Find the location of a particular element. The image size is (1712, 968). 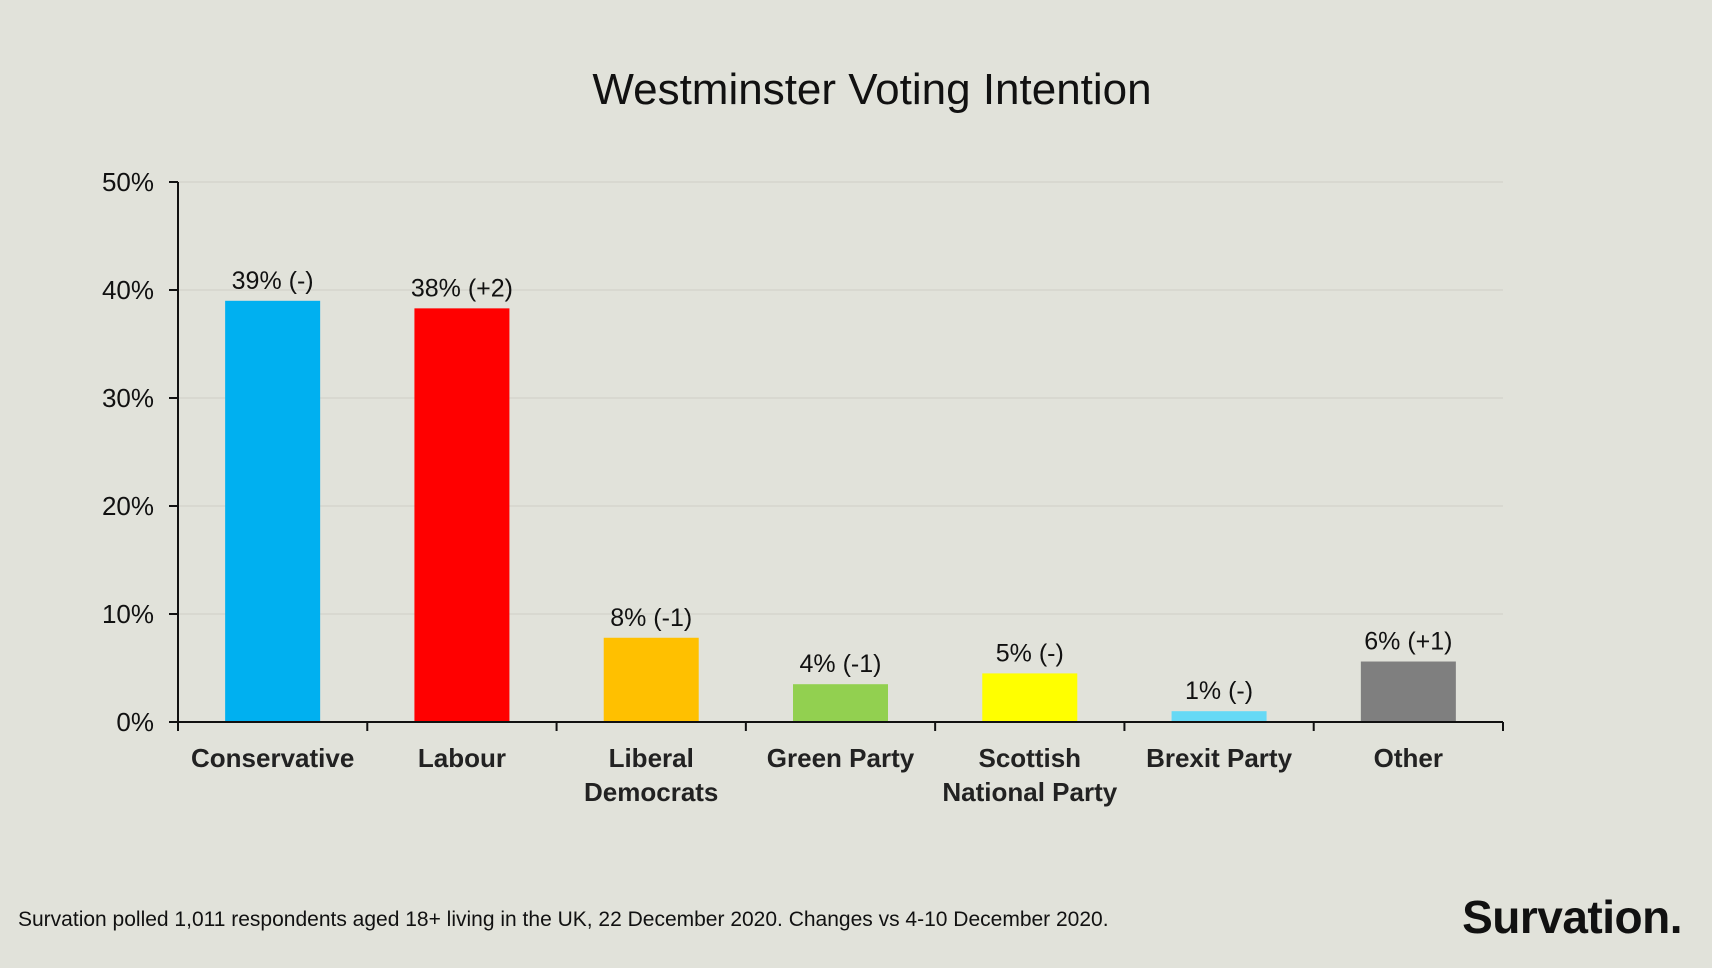

data-label: 39% (-) is located at coordinates (273, 281).